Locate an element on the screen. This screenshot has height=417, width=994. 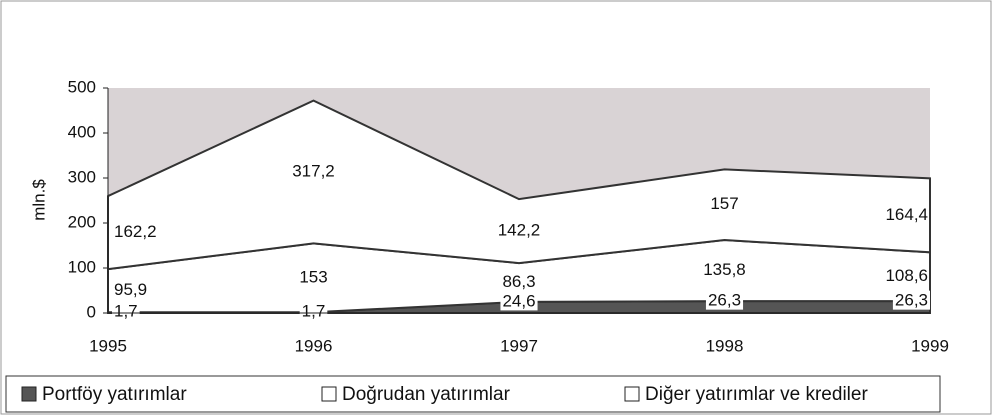
x-tick-label: 1997 is located at coordinates (519, 345).